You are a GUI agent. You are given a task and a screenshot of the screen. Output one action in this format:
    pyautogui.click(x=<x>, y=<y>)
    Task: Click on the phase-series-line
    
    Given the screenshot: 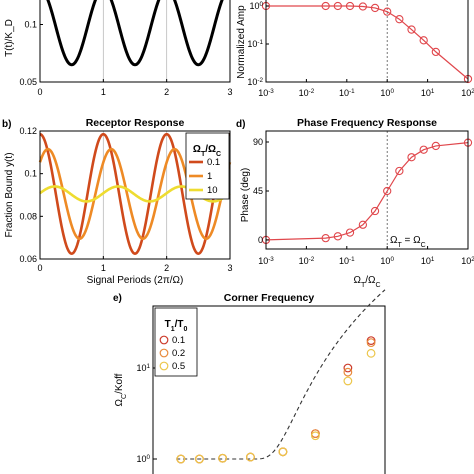 What is the action you would take?
    pyautogui.click(x=367, y=191)
    